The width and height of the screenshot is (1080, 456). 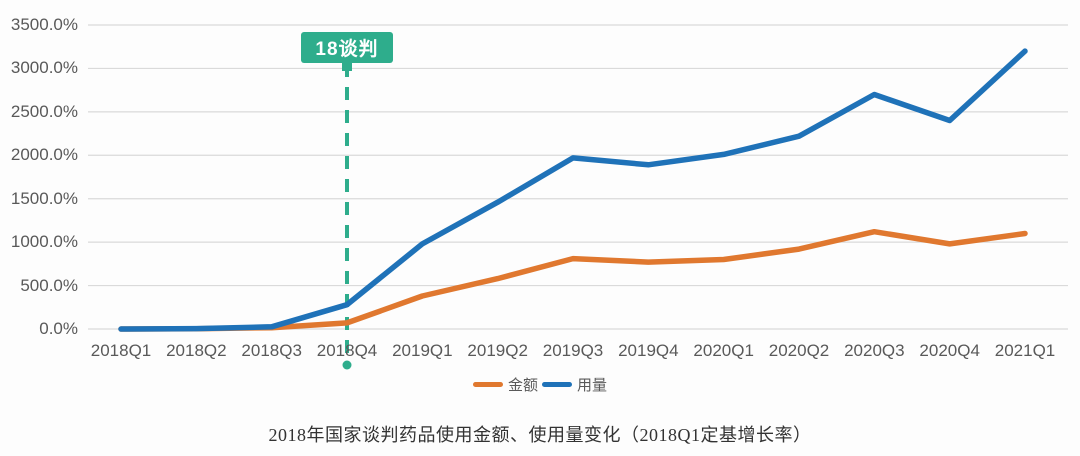 I want to click on y-axis-tick-label: 0.0%, so click(x=58, y=328).